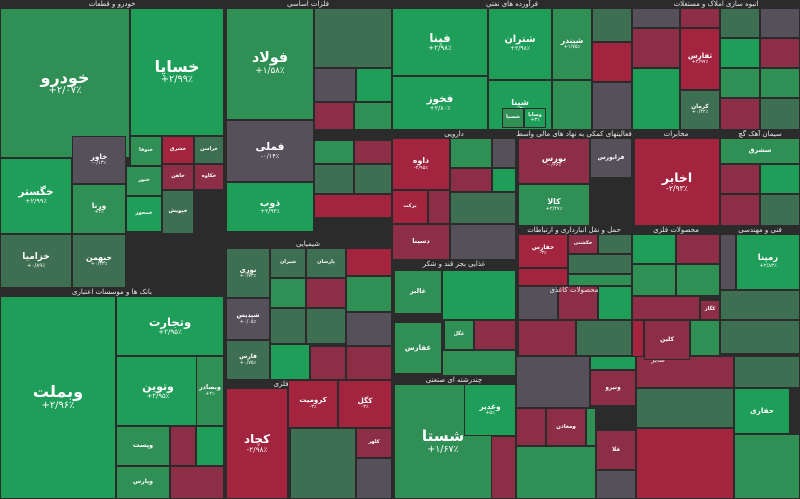  Describe the element at coordinates (418, 292) in the screenshot. I see `stock-tile: غالبر` at that location.